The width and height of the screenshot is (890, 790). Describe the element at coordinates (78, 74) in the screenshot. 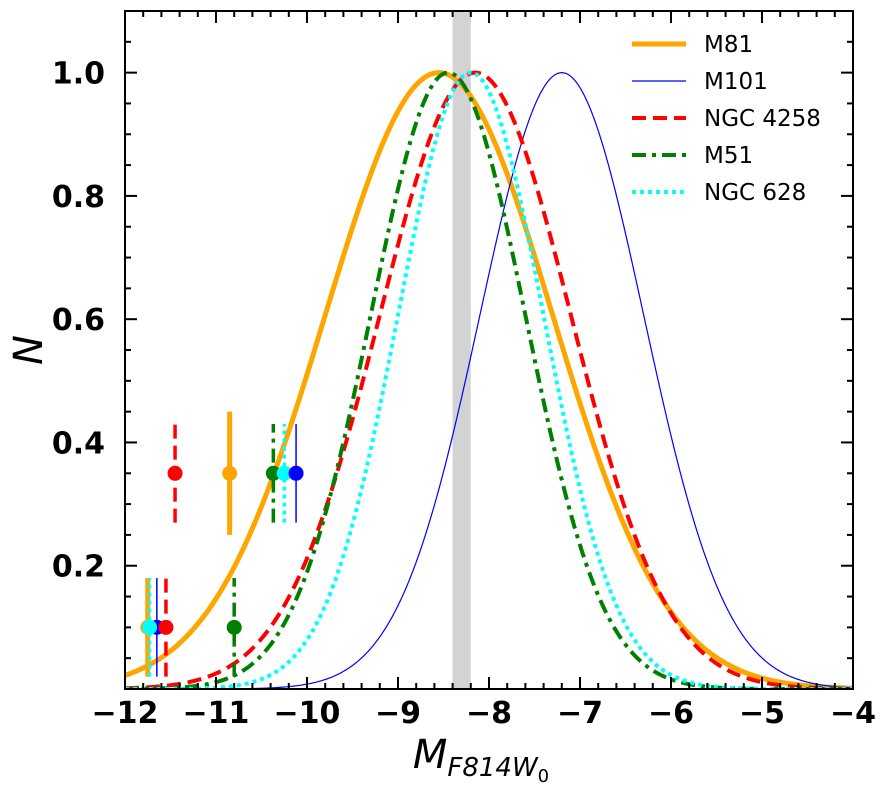

I see `y-tick-label: 1.0` at that location.